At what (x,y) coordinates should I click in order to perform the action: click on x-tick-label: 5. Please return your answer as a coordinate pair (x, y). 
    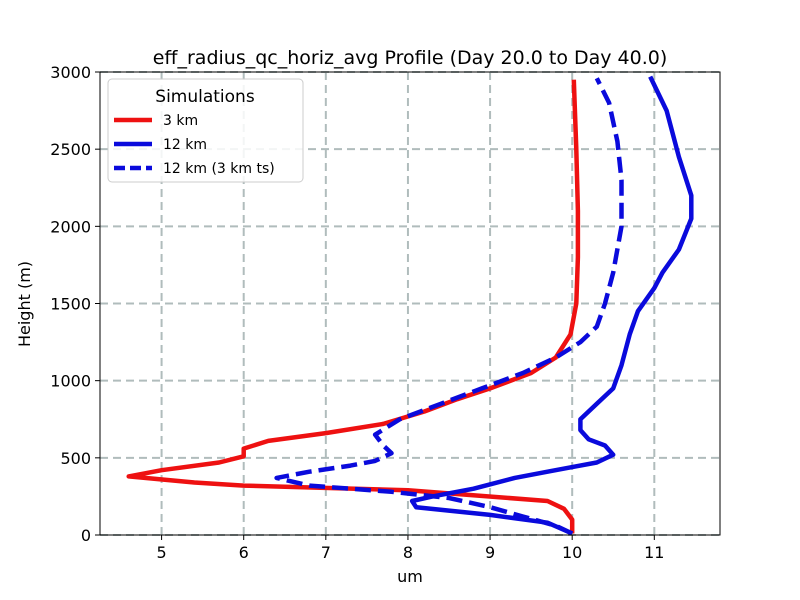
    Looking at the image, I should click on (161, 552).